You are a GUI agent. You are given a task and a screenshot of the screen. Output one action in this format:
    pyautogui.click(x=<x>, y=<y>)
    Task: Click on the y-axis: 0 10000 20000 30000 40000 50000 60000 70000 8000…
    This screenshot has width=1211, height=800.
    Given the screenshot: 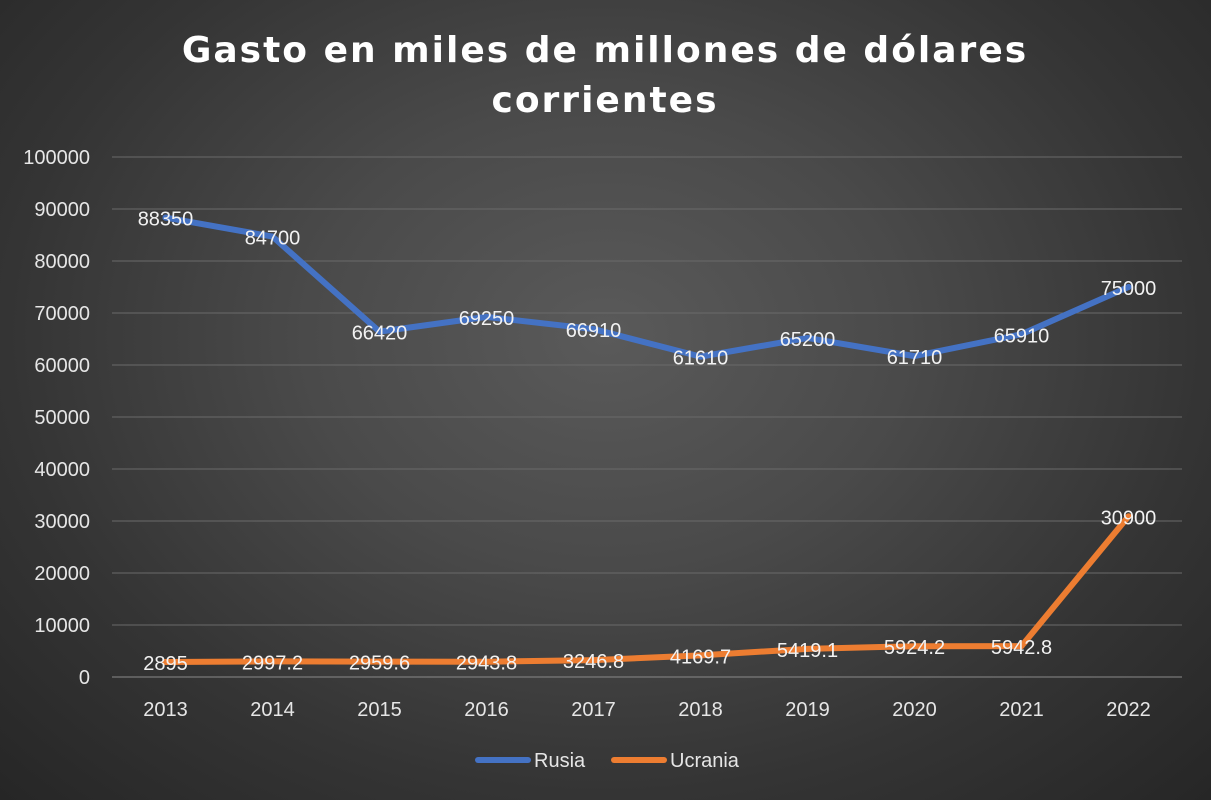 What is the action you would take?
    pyautogui.click(x=56, y=418)
    